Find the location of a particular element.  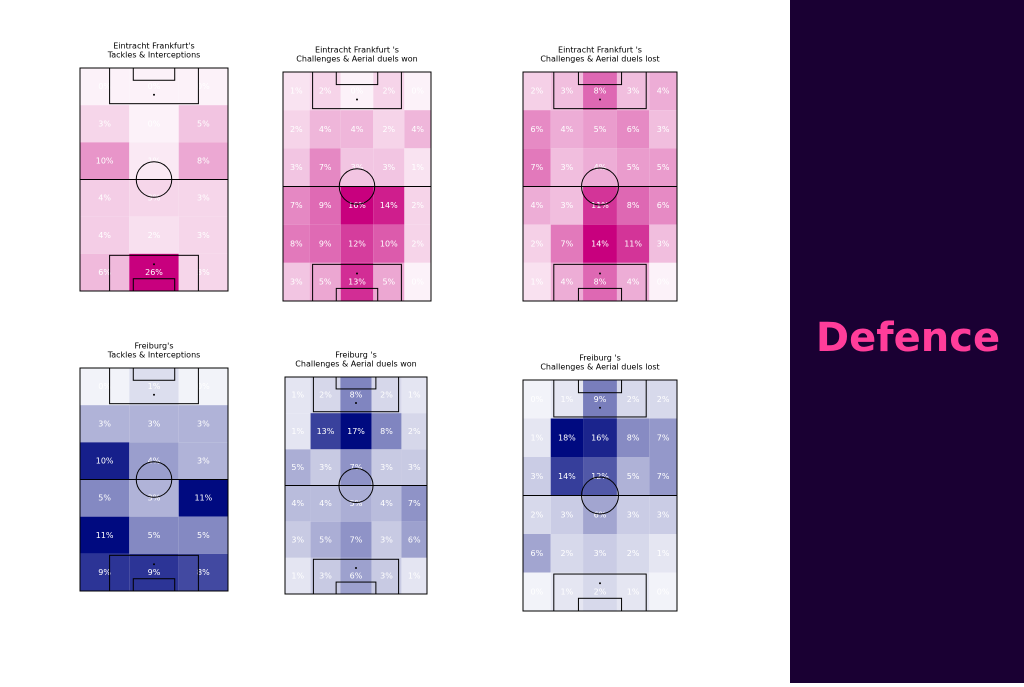

cell-label: 11% is located at coordinates (633, 243).